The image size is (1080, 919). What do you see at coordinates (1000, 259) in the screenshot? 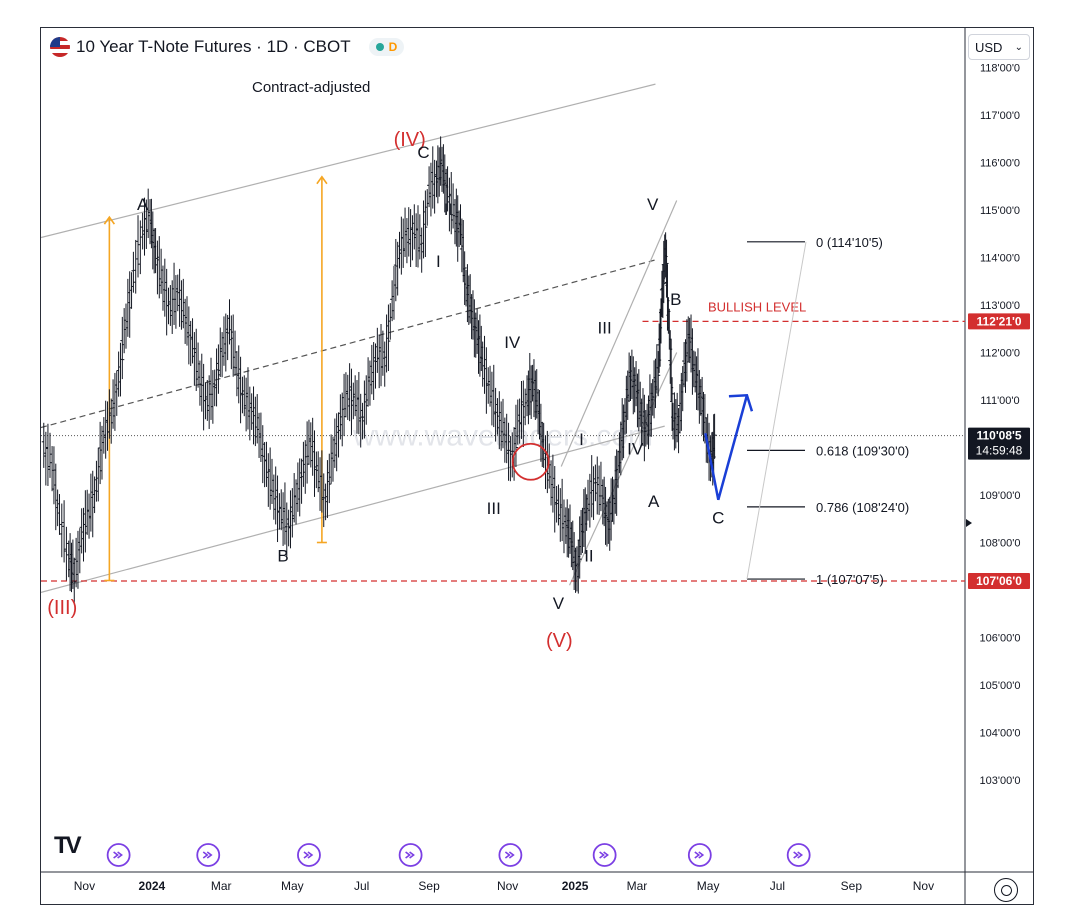
I see `price-label-4: 114'00'0` at bounding box center [1000, 259].